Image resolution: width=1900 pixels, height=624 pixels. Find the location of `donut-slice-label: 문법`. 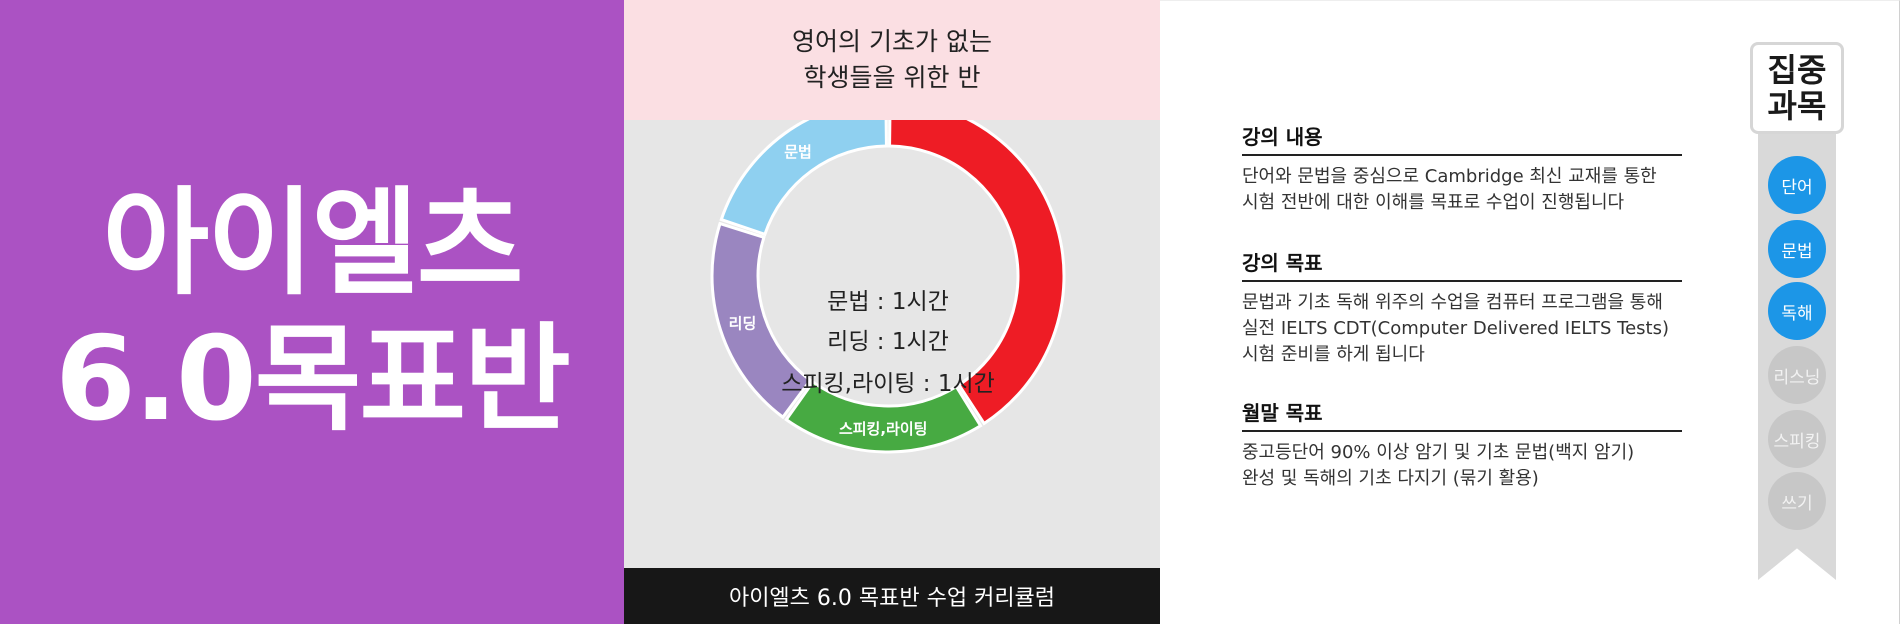

donut-slice-label: 문법 is located at coordinates (798, 152).